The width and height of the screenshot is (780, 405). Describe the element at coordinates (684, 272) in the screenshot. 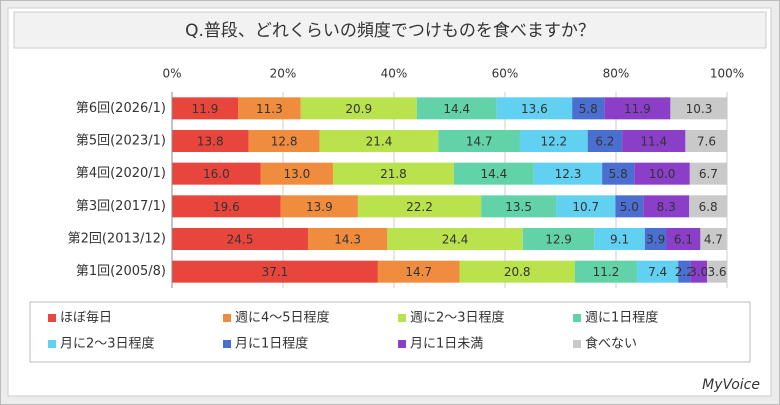

I see `value-label: 2.2` at that location.